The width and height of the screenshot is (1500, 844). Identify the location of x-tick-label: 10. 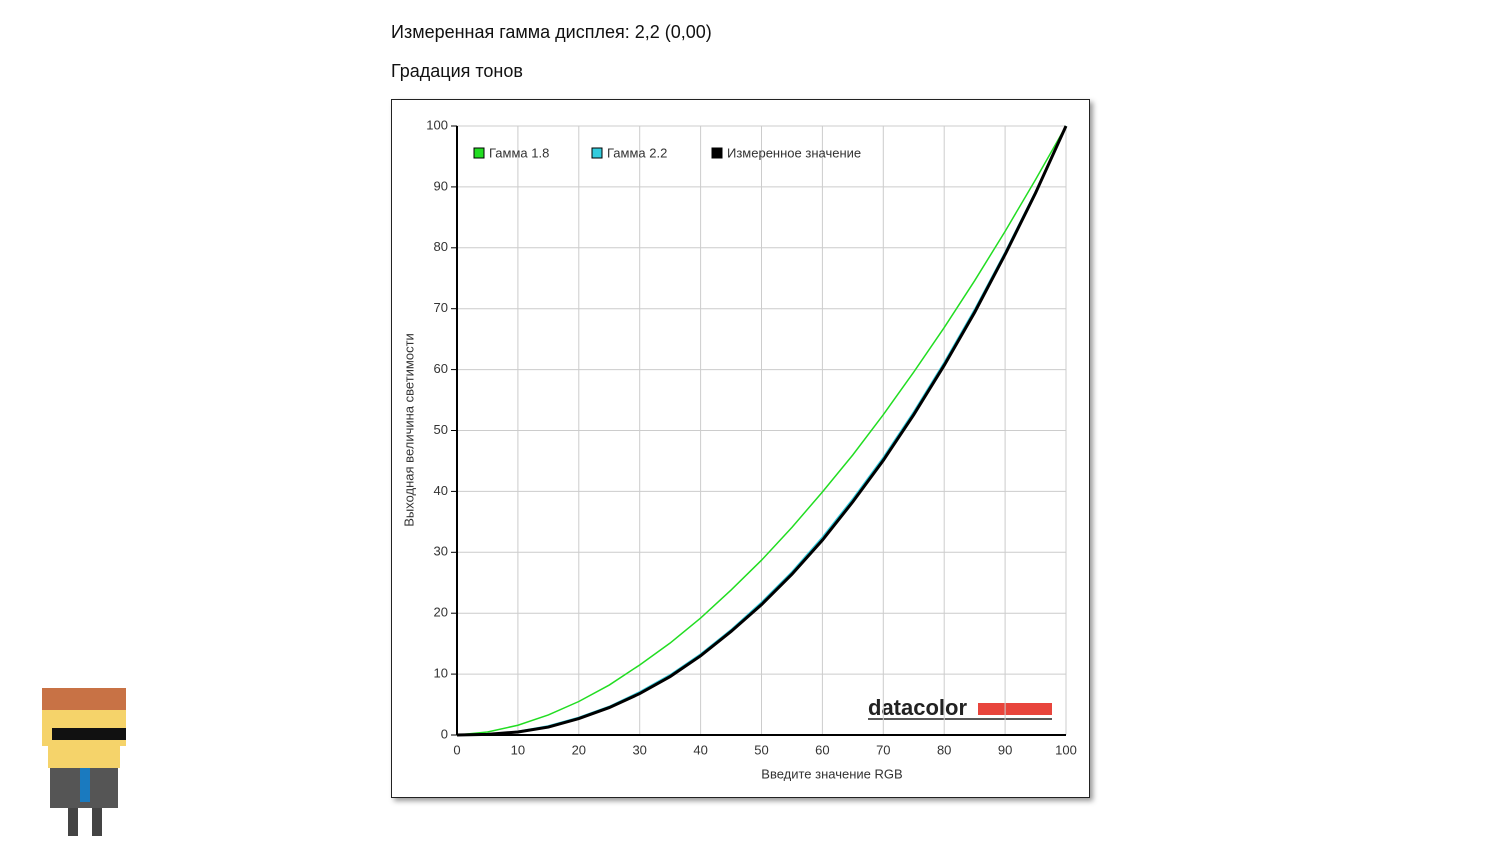
(518, 749).